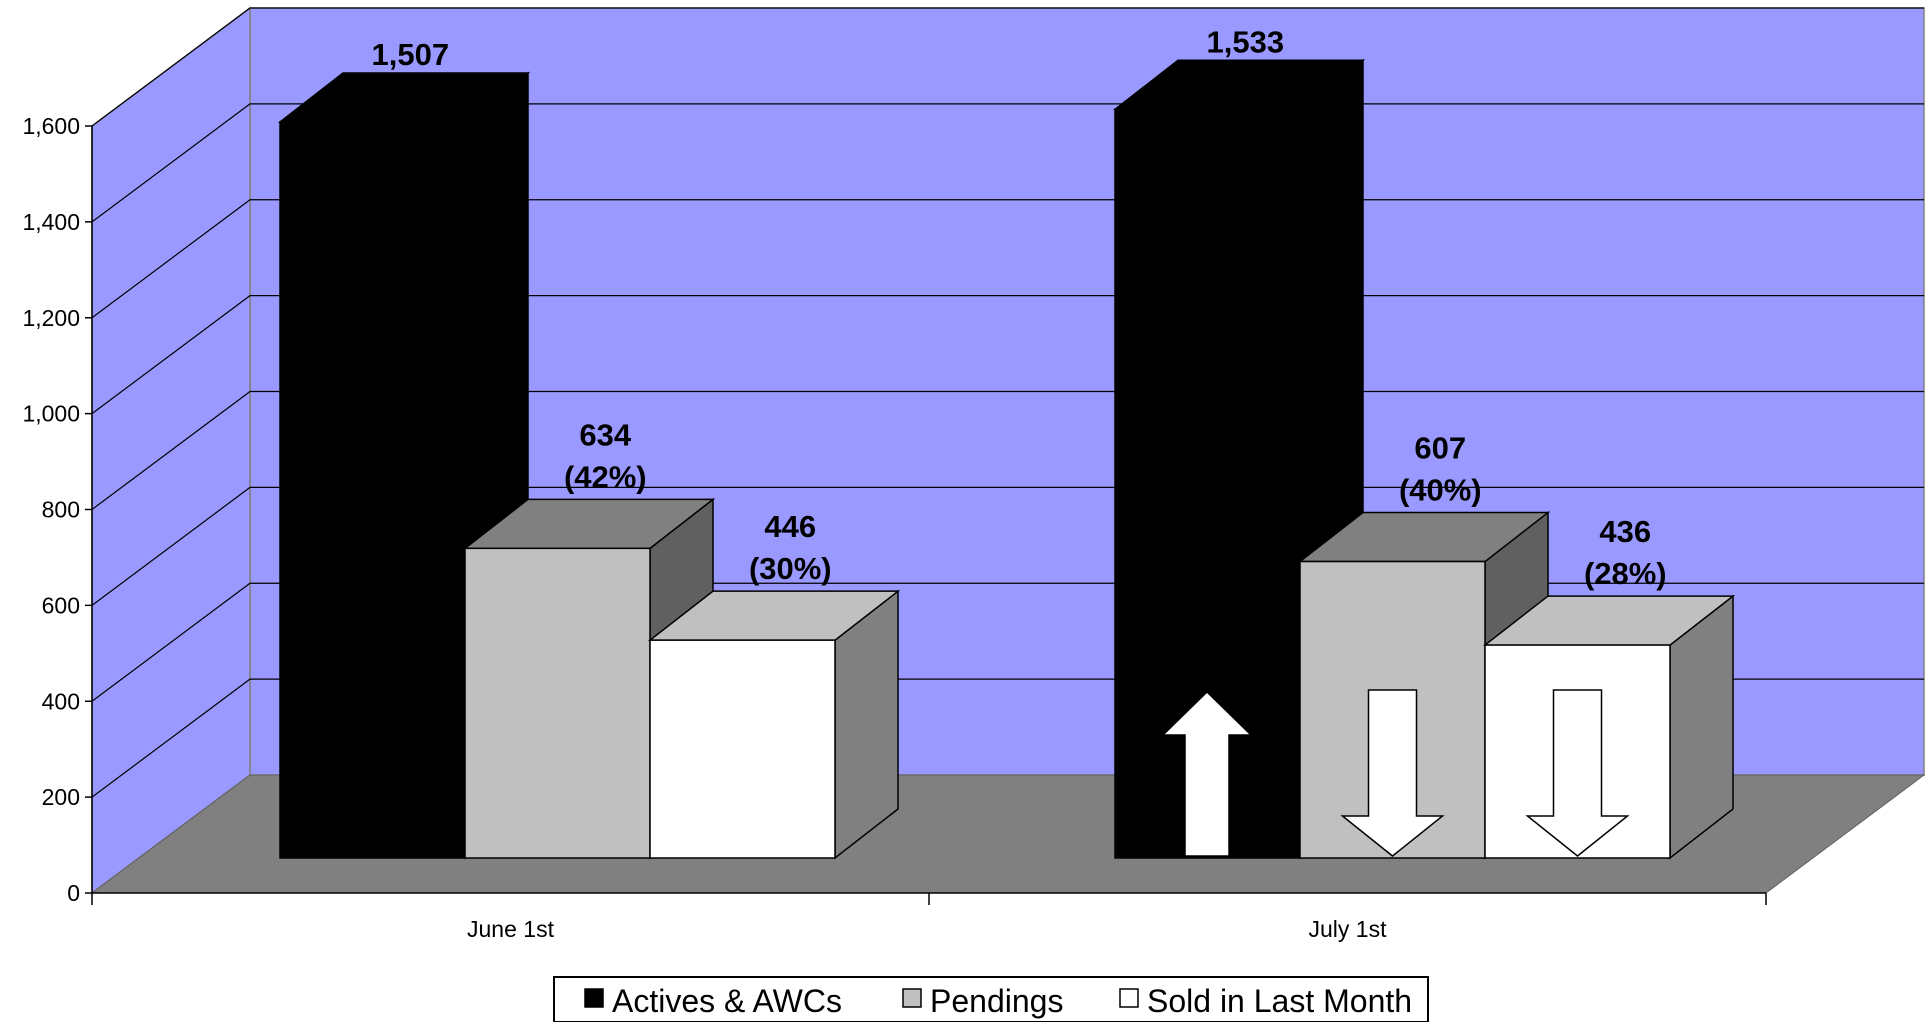  Describe the element at coordinates (51, 414) in the screenshot. I see `y-tick-label: 1,000` at that location.